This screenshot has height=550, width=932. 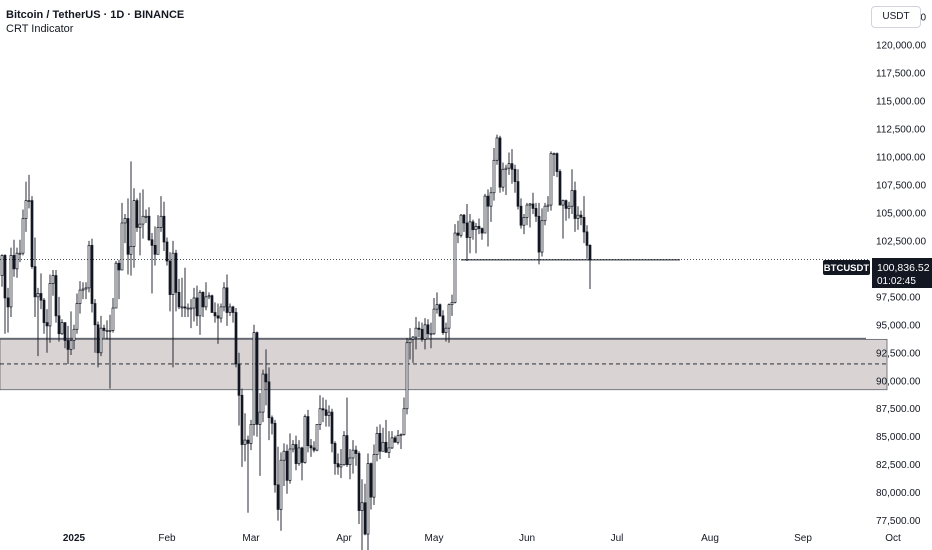 I want to click on symbol-tag-bg, so click(x=846, y=267).